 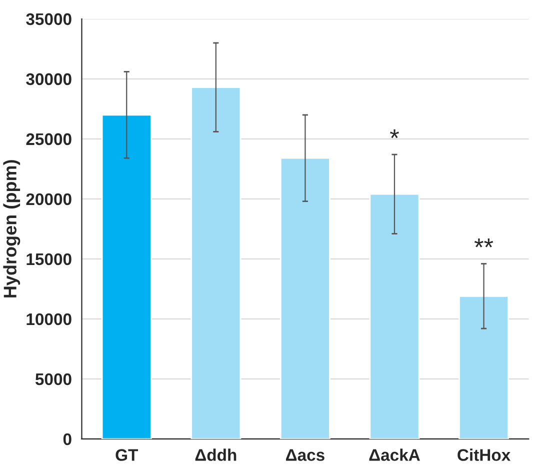 What do you see at coordinates (49, 79) in the screenshot?
I see `y-tick-label: 30000` at bounding box center [49, 79].